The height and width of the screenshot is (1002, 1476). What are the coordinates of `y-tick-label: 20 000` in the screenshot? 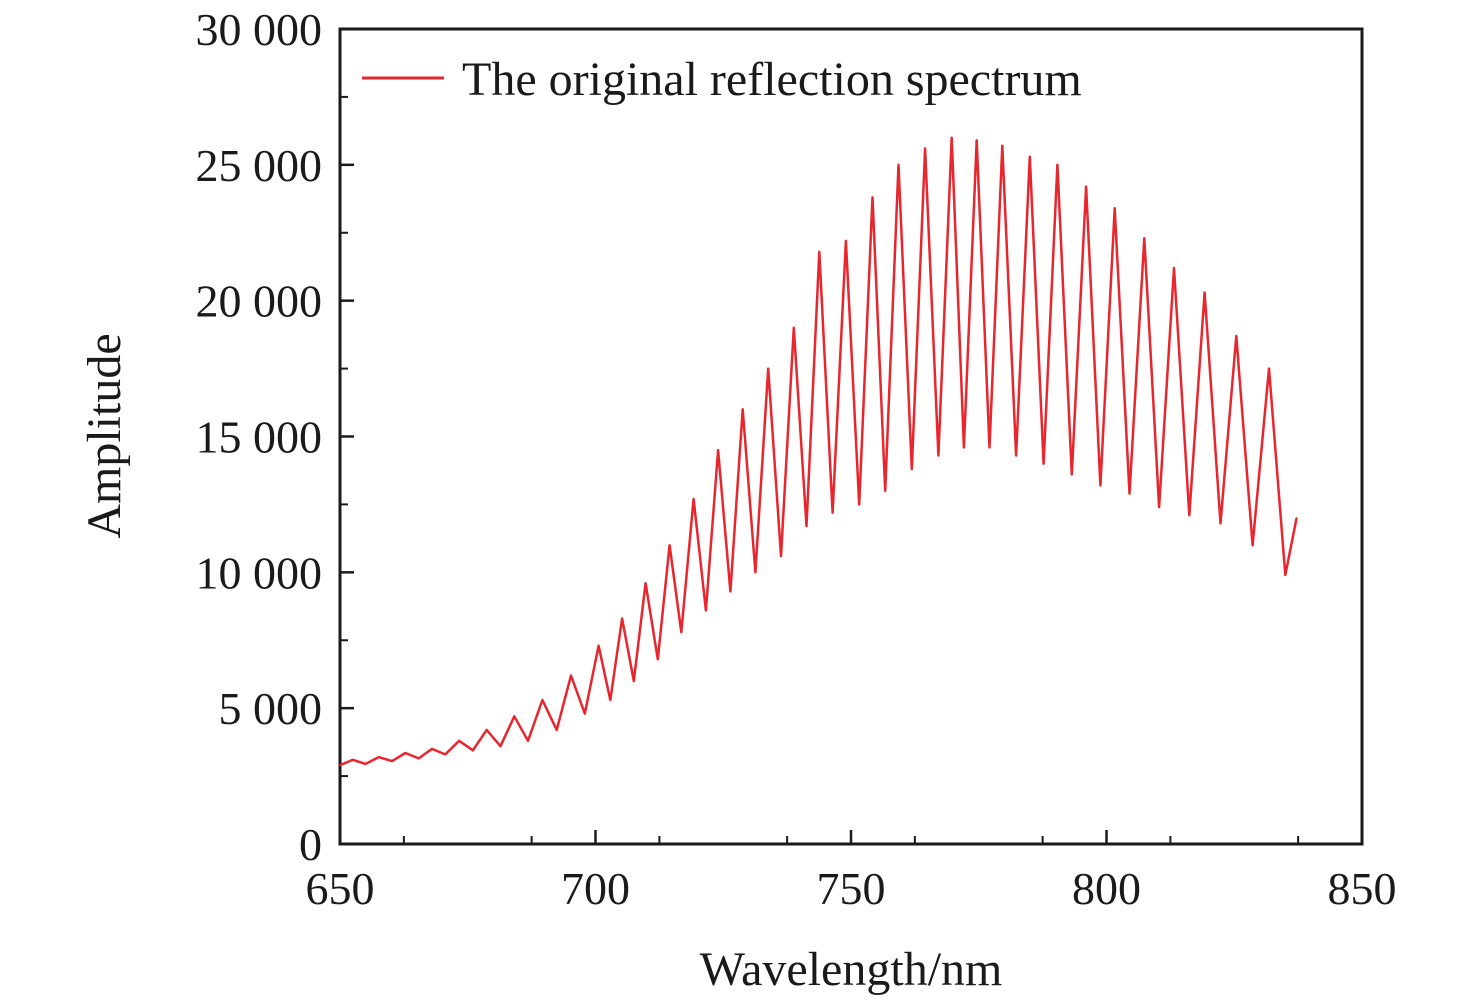 It's located at (259, 301).